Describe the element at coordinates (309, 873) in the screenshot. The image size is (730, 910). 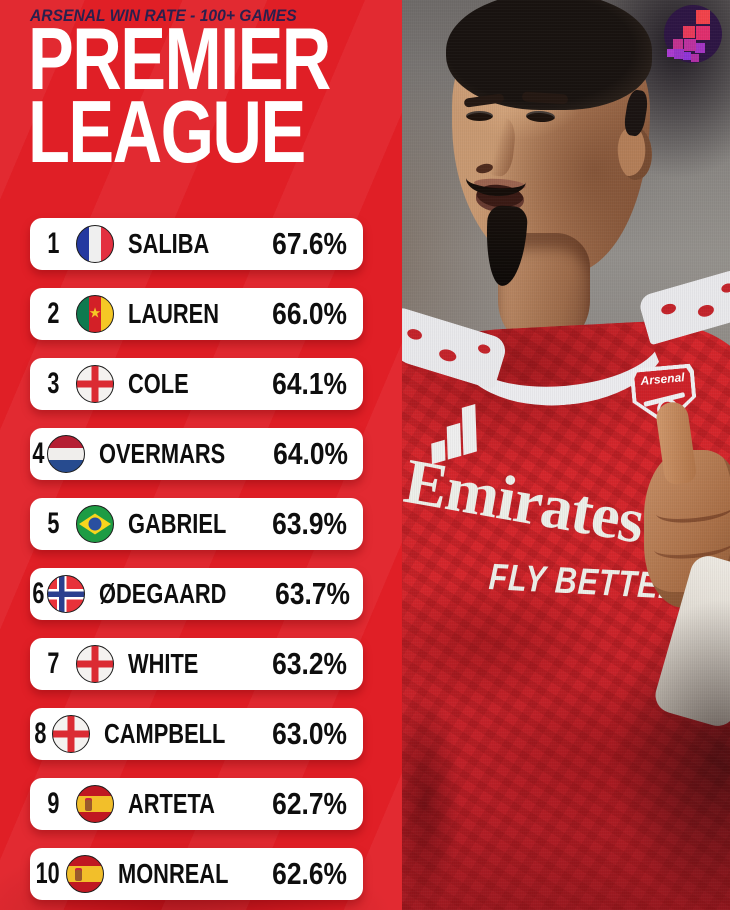
I see `win-rate-text: 62.6%` at that location.